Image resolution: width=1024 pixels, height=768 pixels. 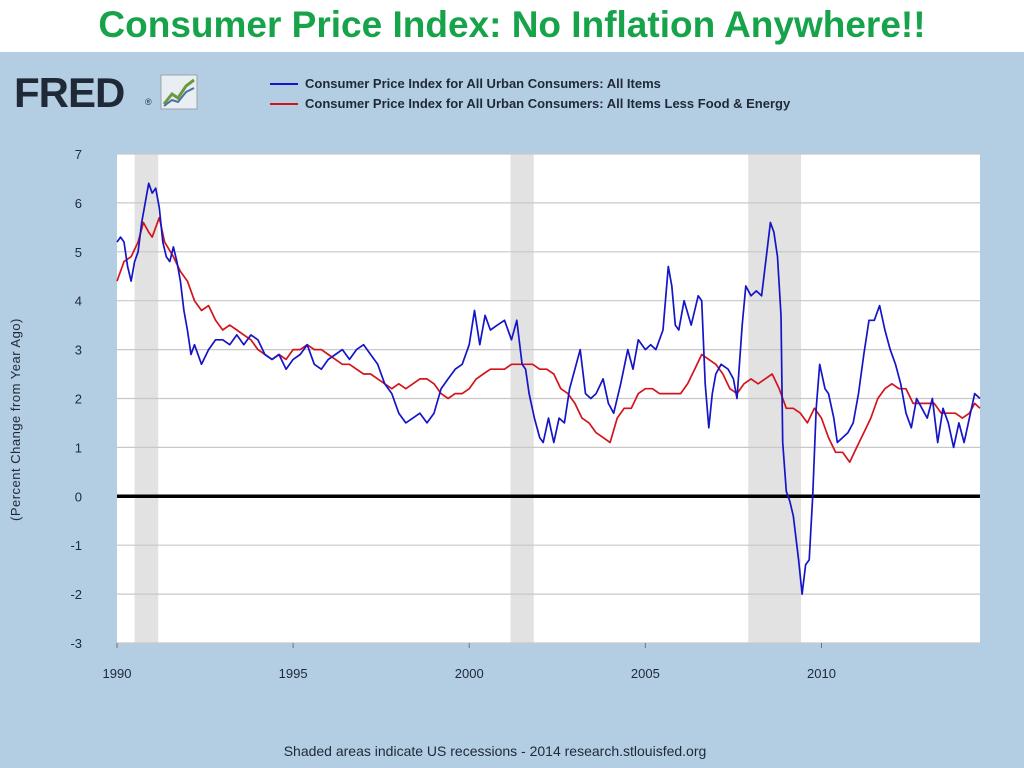 What do you see at coordinates (117, 673) in the screenshot?
I see `x-tick-label: 1990` at bounding box center [117, 673].